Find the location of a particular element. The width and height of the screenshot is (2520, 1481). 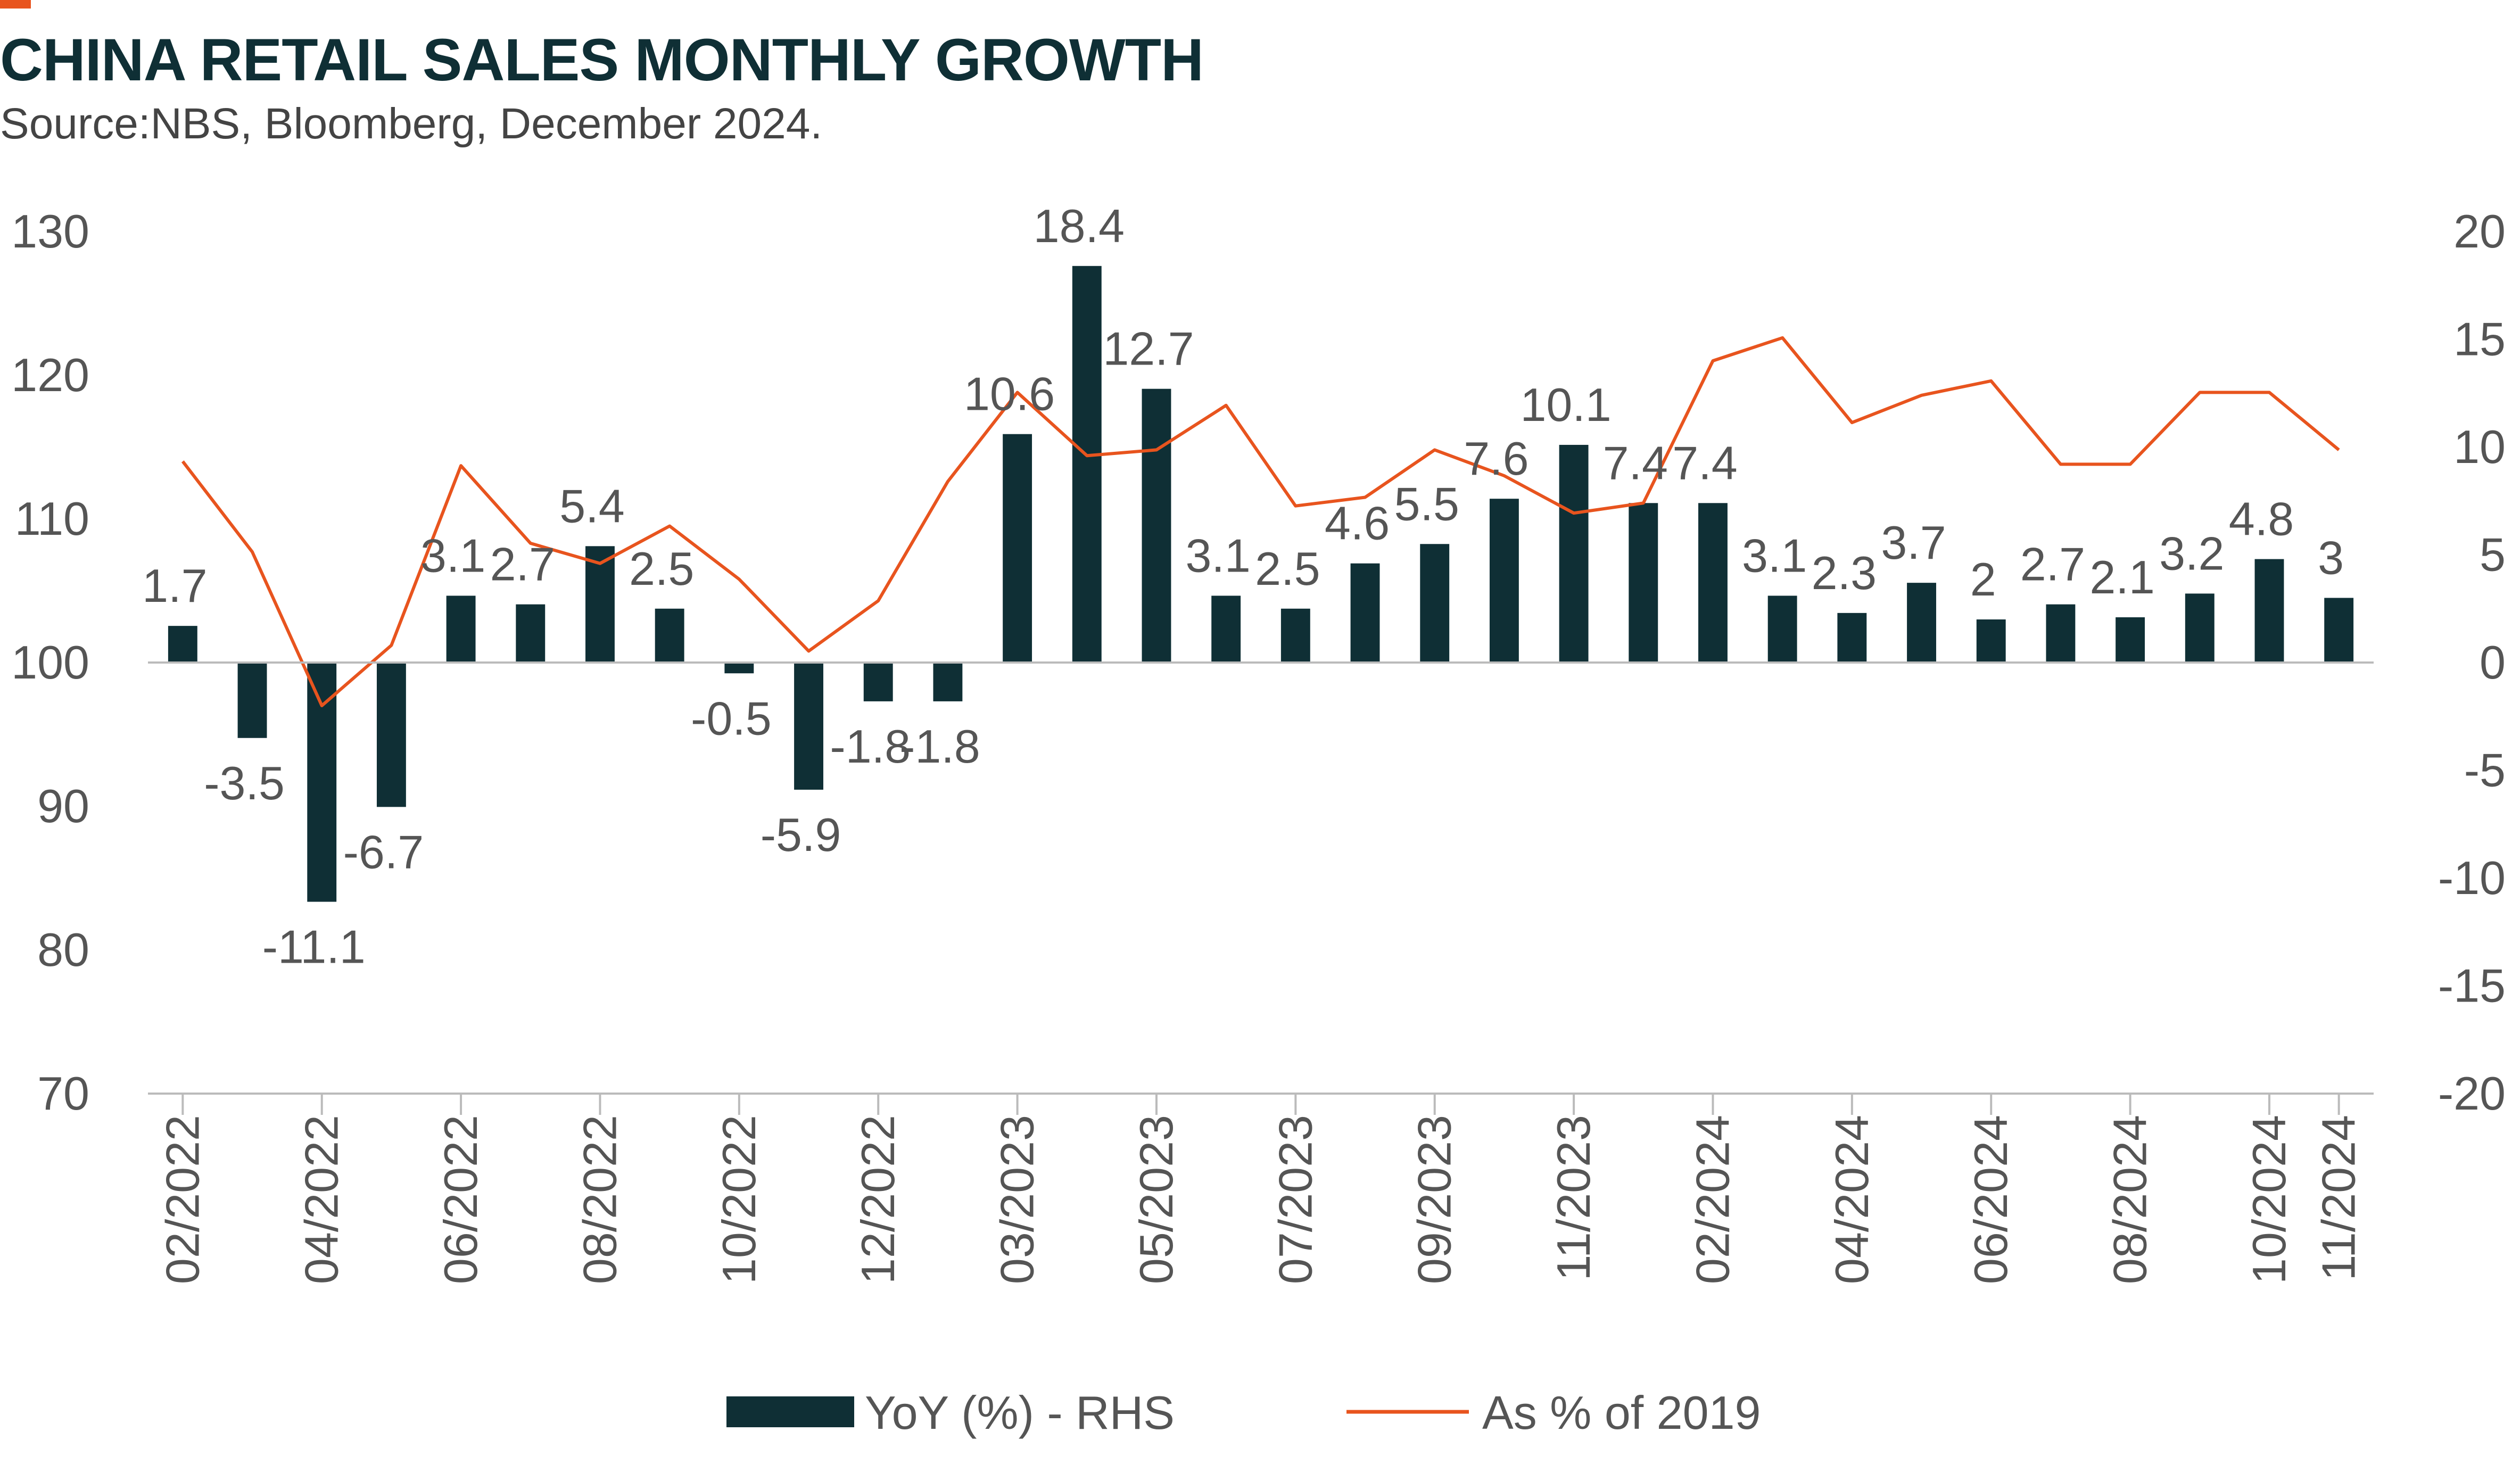

x-tick-label: 10/2024 is located at coordinates (2269, 1199).